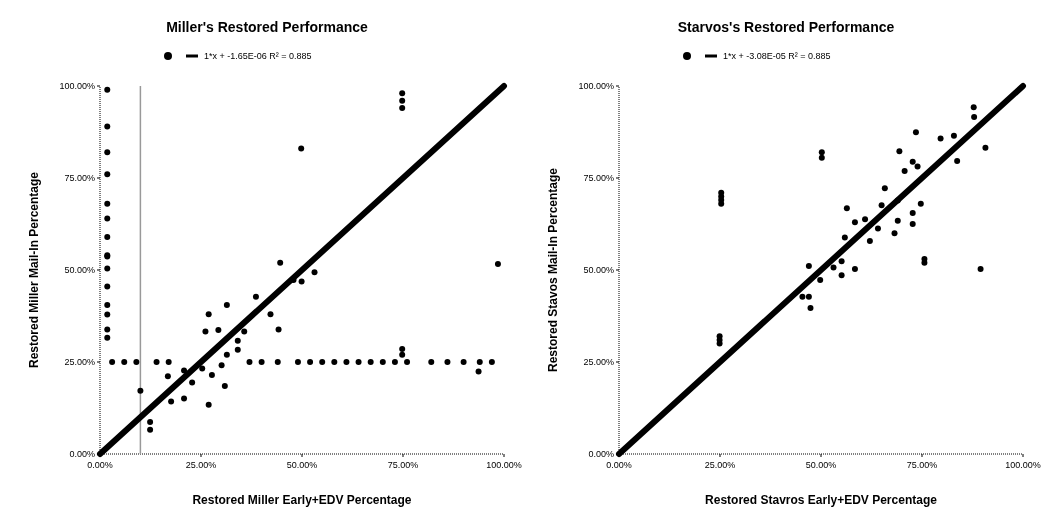 Image resolution: width=1053 pixels, height=532 pixels. I want to click on y-axis-title: Restored Stavos Mail-In Percentage, so click(553, 270).